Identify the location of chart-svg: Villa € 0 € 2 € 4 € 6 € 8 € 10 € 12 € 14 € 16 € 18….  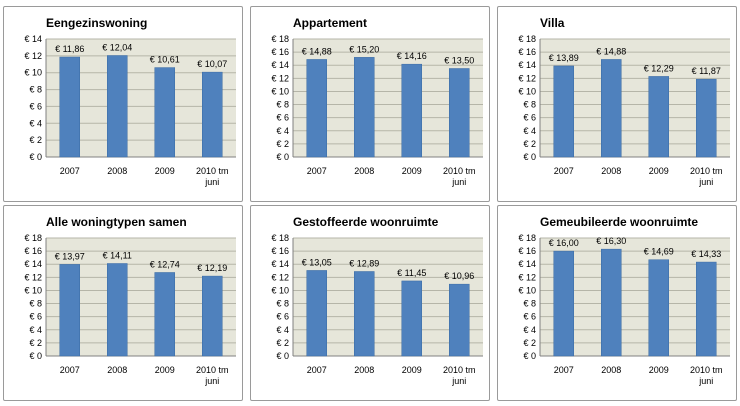
(624, 101).